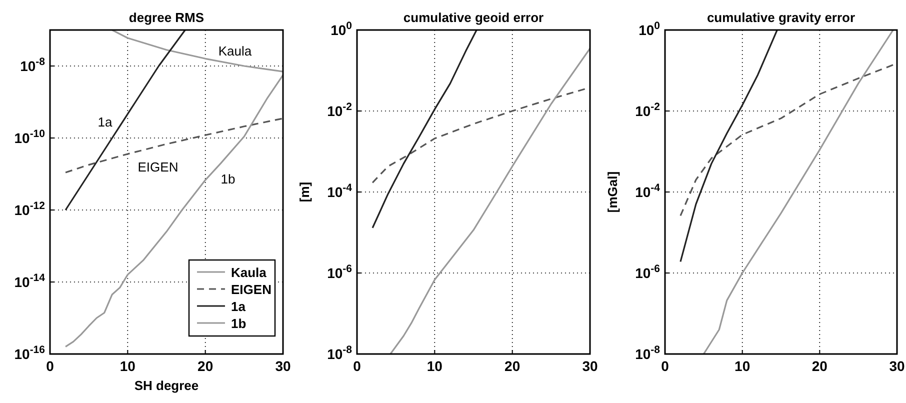  What do you see at coordinates (781, 17) in the screenshot?
I see `chart-title: cumulative gravity error` at bounding box center [781, 17].